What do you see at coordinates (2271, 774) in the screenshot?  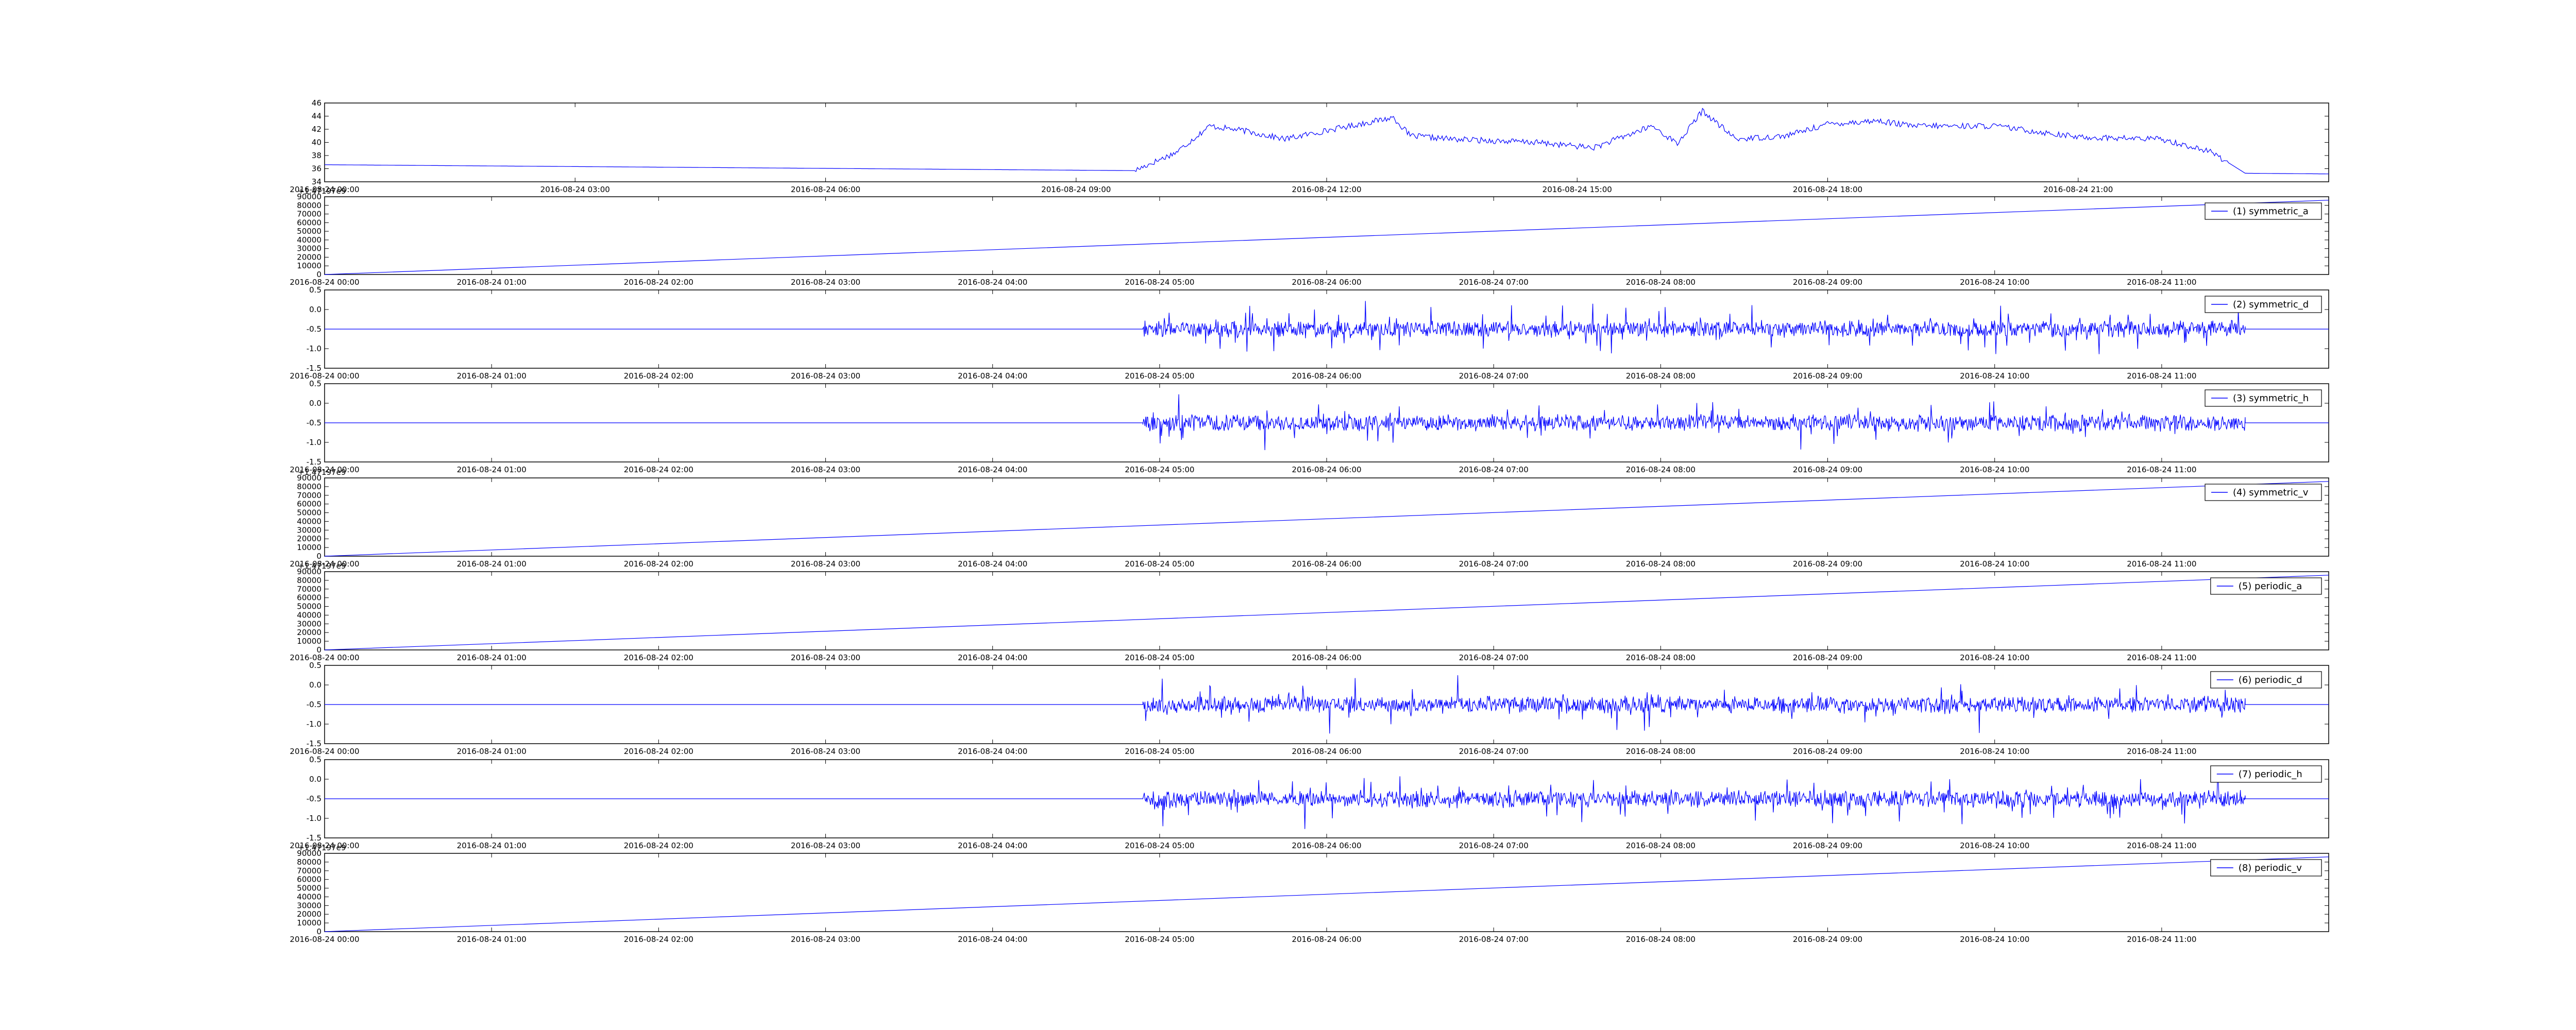 I see `legend-label: (7) periodic_h` at bounding box center [2271, 774].